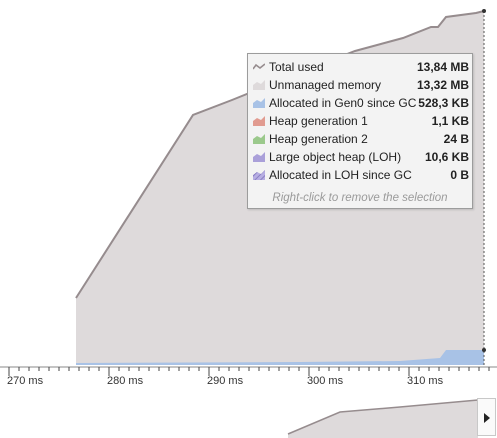 This screenshot has height=438, width=497. Describe the element at coordinates (296, 67) in the screenshot. I see `tooltip-label: Total used` at that location.